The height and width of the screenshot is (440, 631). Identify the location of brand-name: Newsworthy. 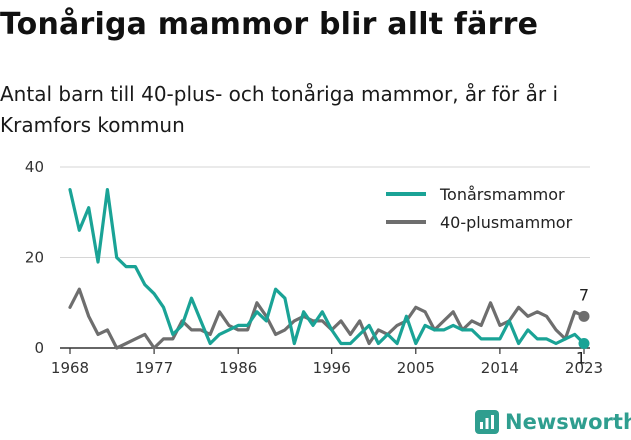
(568, 422).